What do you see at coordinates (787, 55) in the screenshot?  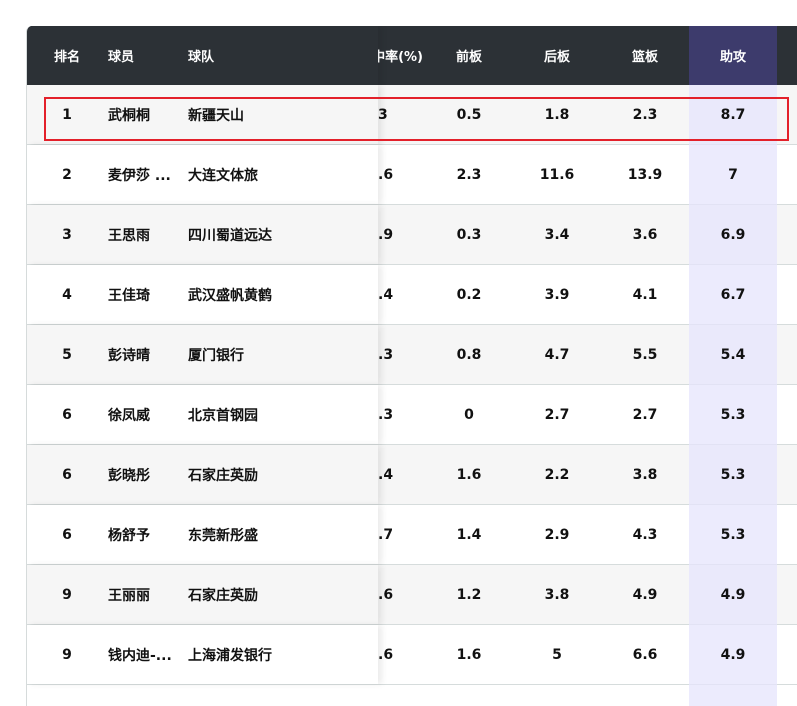 I see `next-column-header` at bounding box center [787, 55].